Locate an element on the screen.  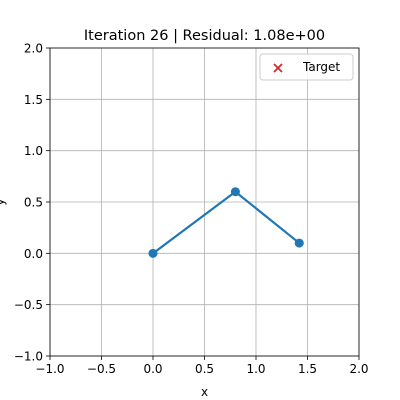
y-tick-label-1: −0.5 is located at coordinates (28, 305).